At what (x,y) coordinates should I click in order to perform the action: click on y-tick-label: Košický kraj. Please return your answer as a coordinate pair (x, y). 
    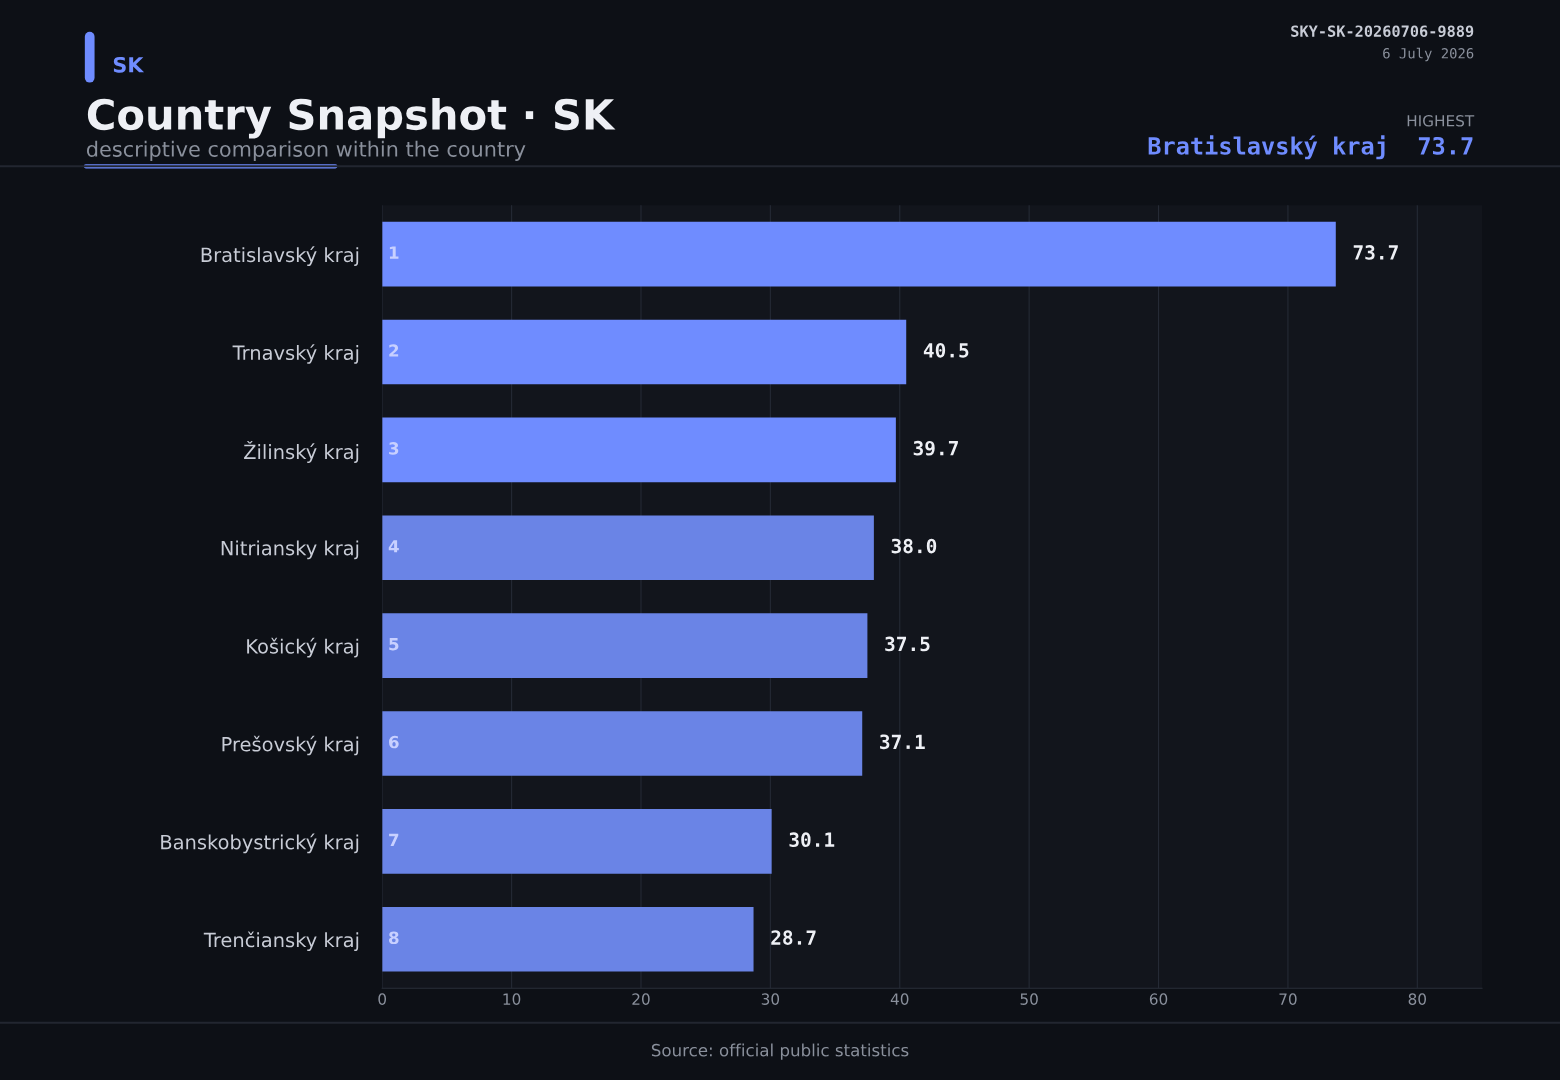
    Looking at the image, I should click on (303, 647).